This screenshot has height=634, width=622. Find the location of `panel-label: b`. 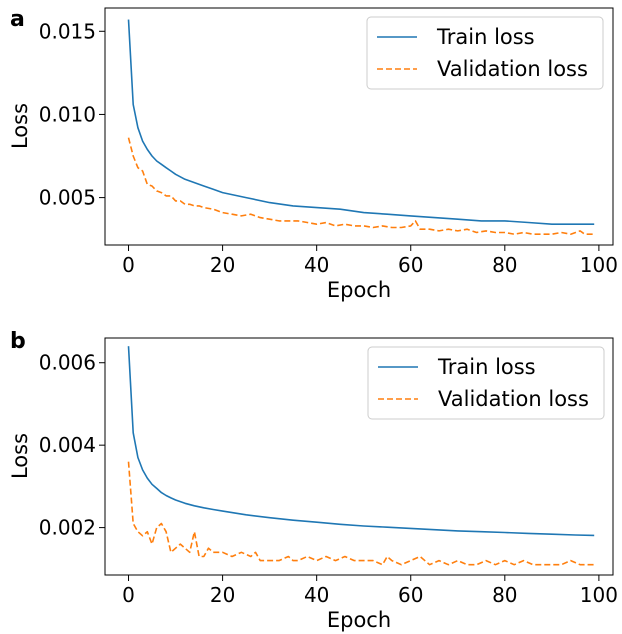

panel-label: b is located at coordinates (18, 341).